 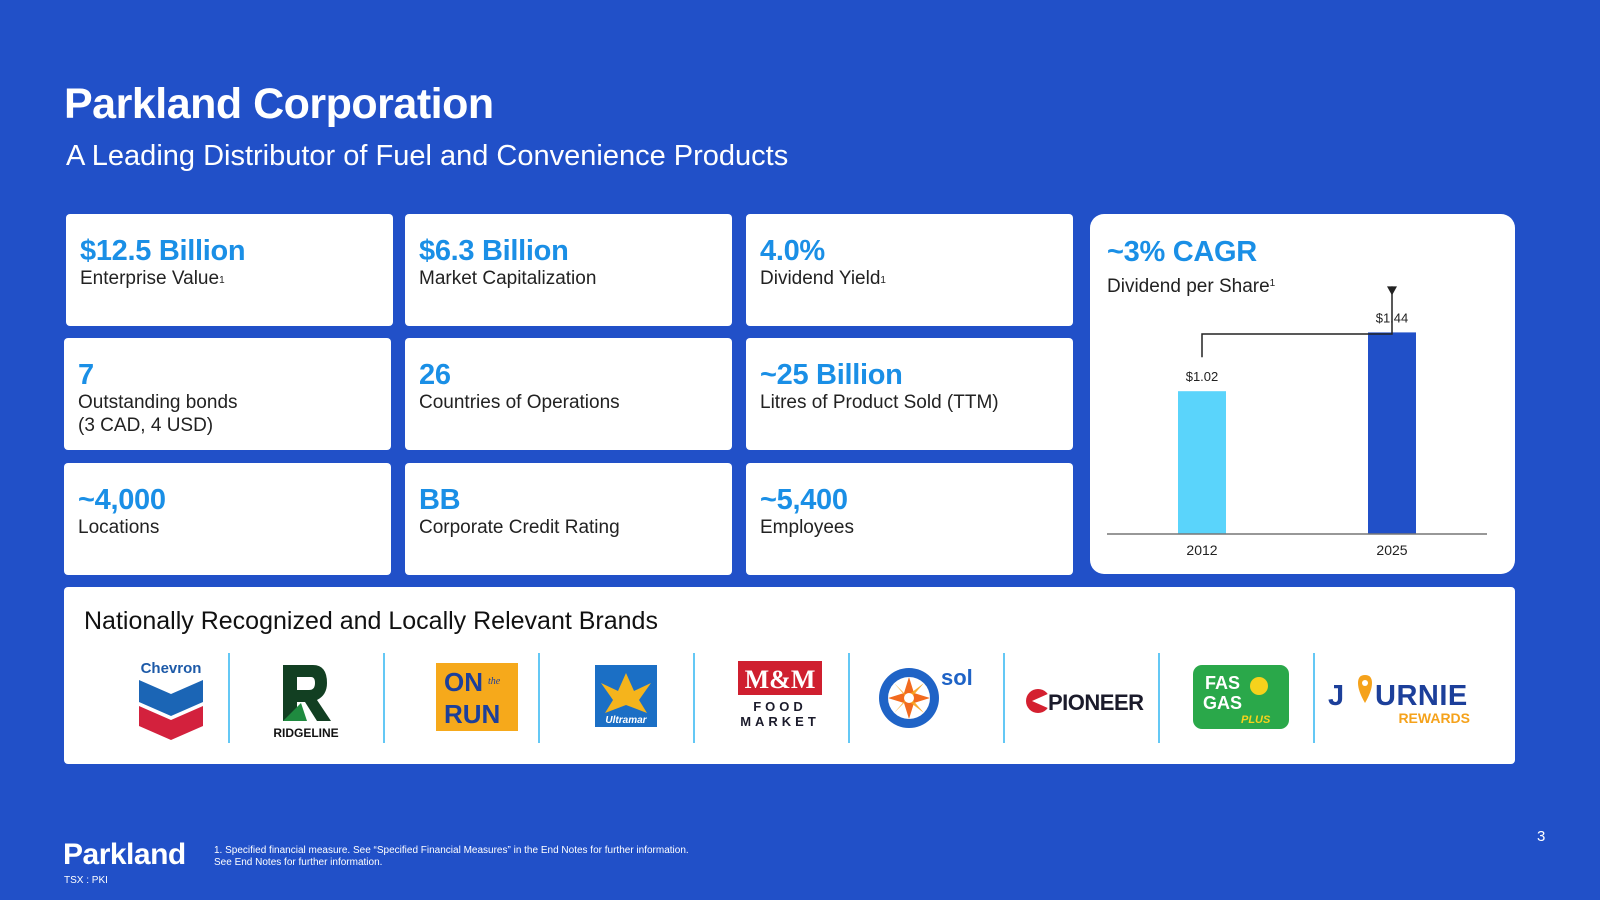 What do you see at coordinates (927, 698) in the screenshot?
I see `sol-logo: sol` at bounding box center [927, 698].